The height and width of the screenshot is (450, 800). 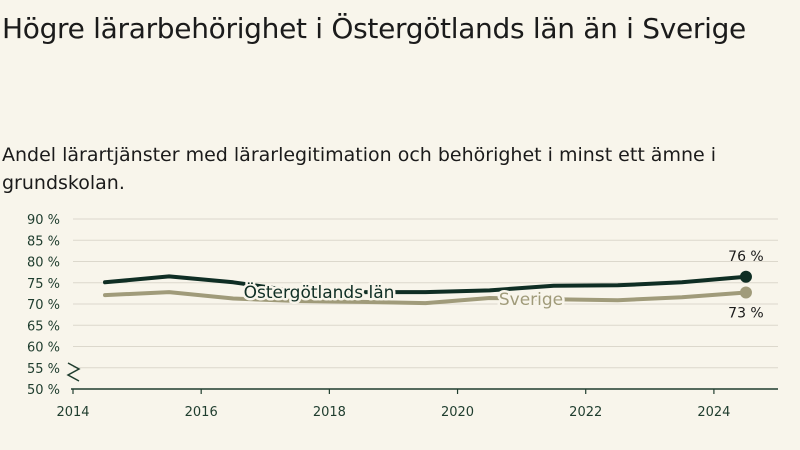 I want to click on x-tick-label: 2022, so click(x=585, y=412).